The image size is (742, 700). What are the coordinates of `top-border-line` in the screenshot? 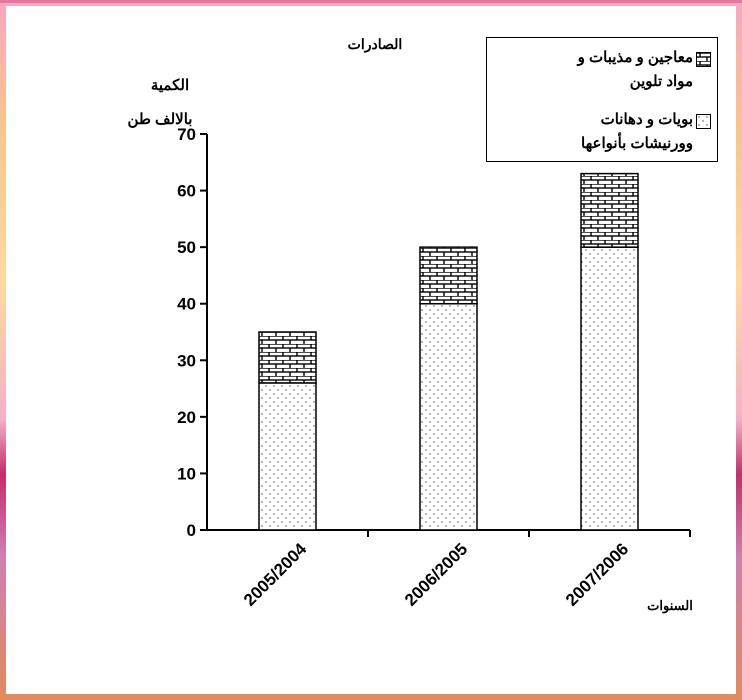 It's located at (371, 1).